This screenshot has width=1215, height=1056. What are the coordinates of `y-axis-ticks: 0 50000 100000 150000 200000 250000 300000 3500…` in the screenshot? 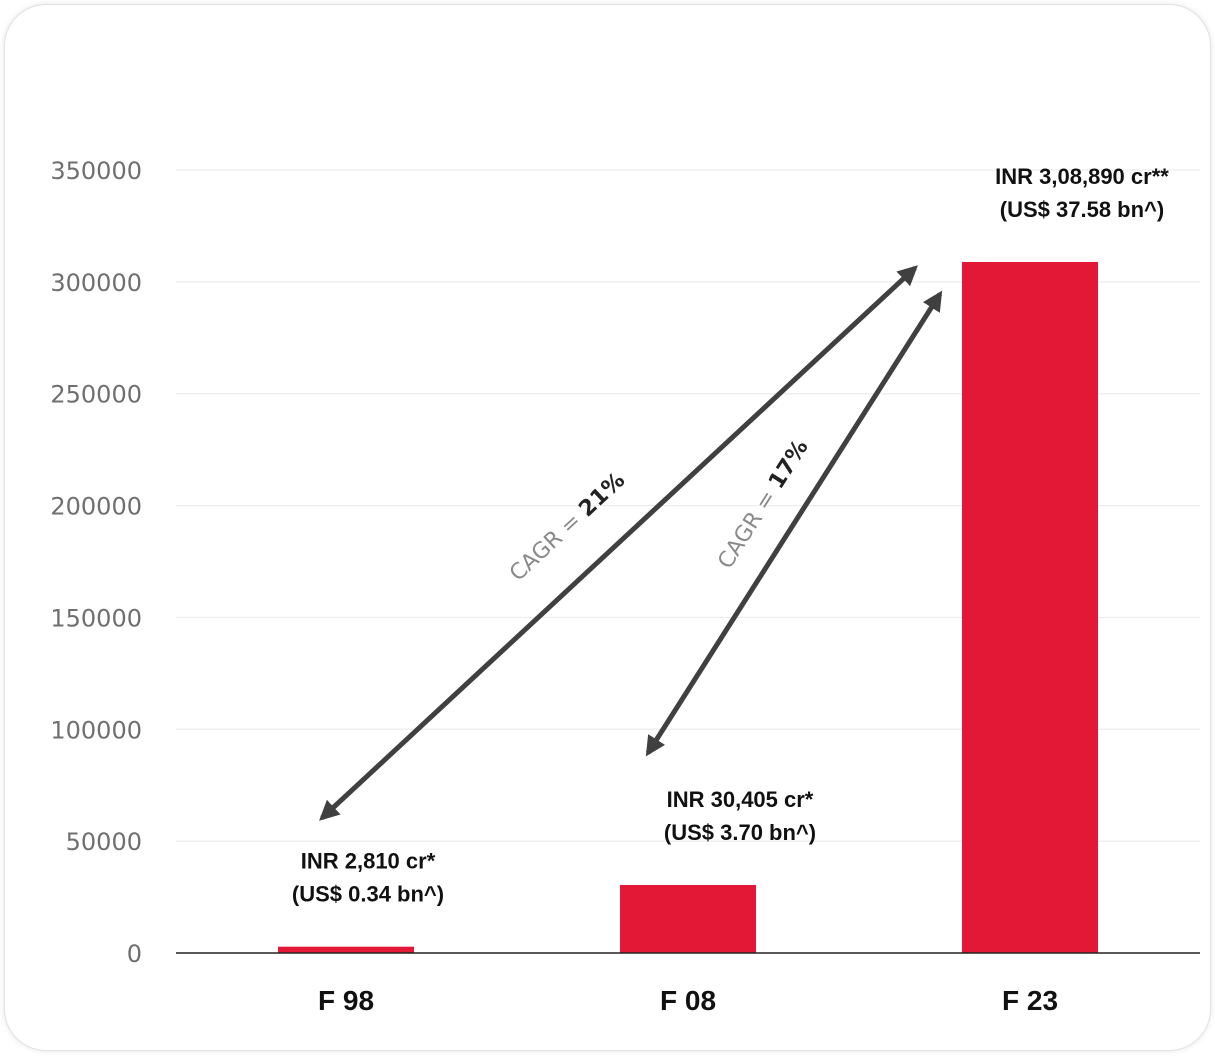 It's located at (96, 562).